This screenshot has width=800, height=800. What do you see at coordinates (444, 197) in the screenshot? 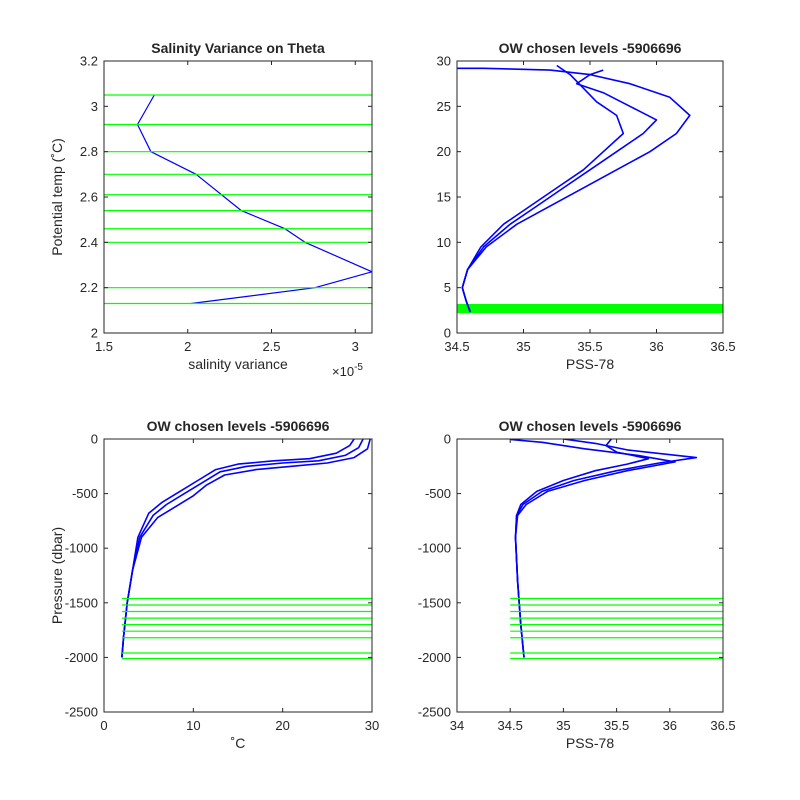
I see `y-tick-label: 15` at bounding box center [444, 197].